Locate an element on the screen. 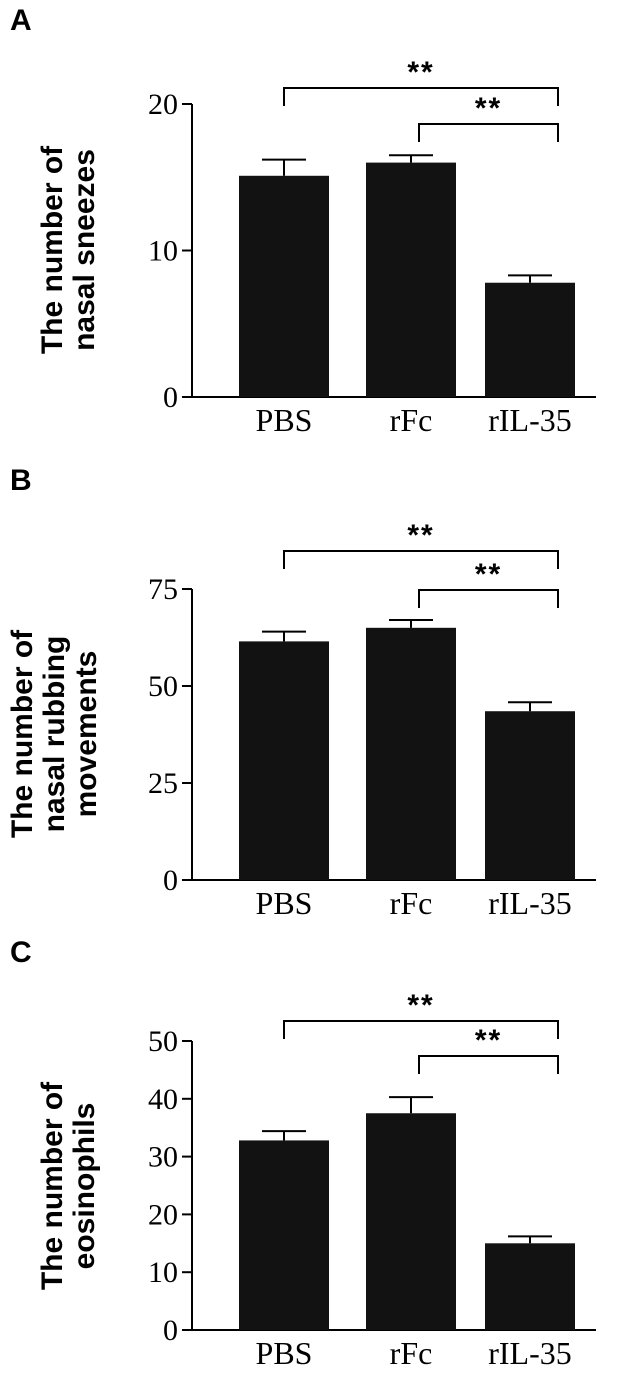 The height and width of the screenshot is (1384, 640). y-axis-label: nasal rubbing is located at coordinates (54, 734).